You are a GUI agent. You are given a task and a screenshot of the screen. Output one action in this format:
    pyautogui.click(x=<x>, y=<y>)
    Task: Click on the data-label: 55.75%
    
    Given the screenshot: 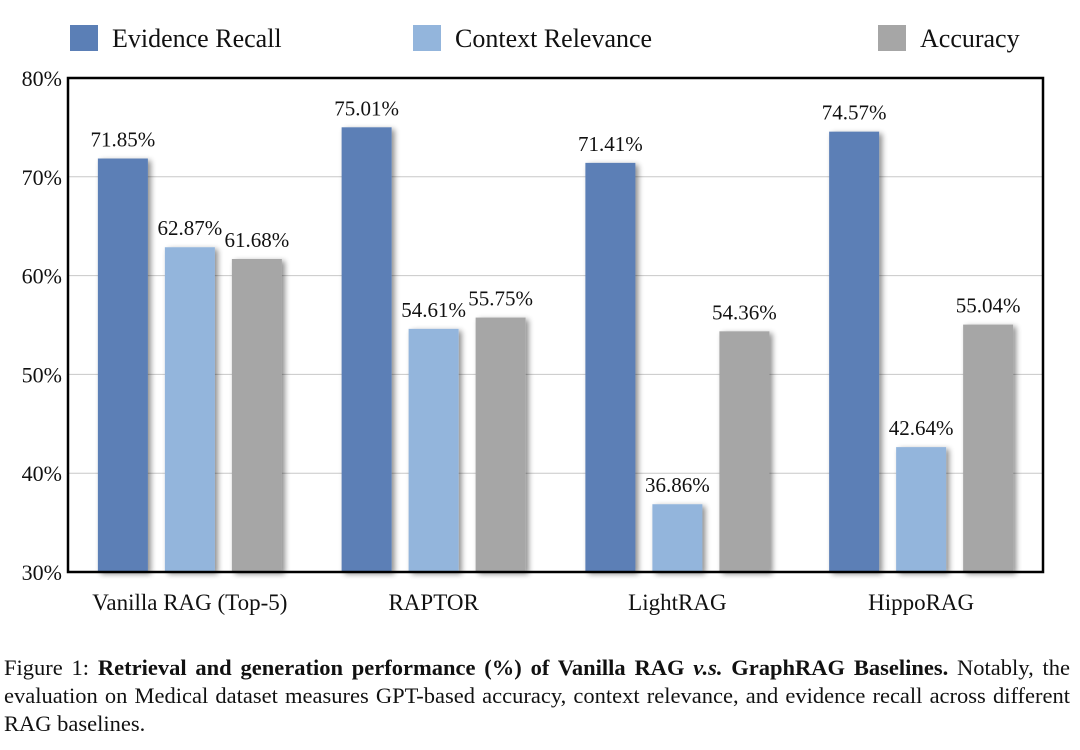 What is the action you would take?
    pyautogui.click(x=500, y=299)
    